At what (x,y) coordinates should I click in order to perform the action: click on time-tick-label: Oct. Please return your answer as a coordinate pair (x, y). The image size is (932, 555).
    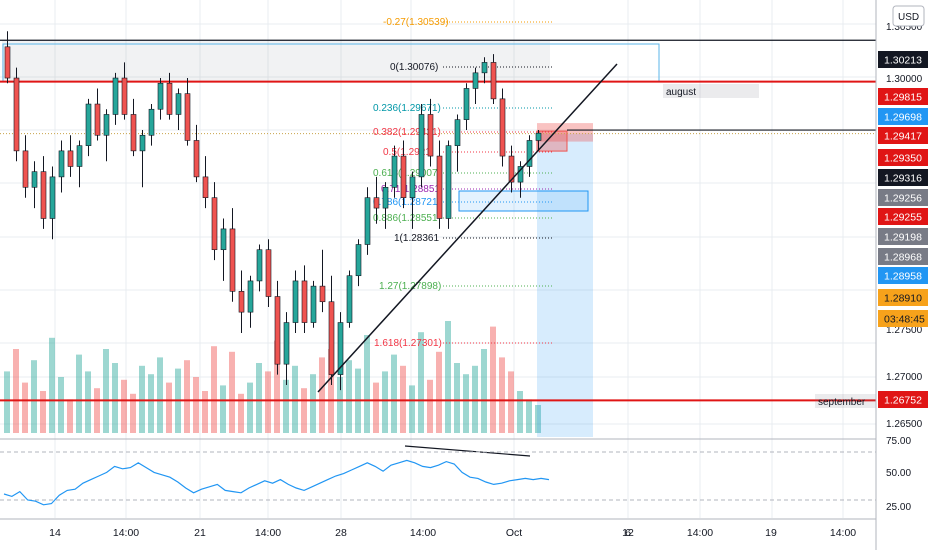
    Looking at the image, I should click on (514, 533).